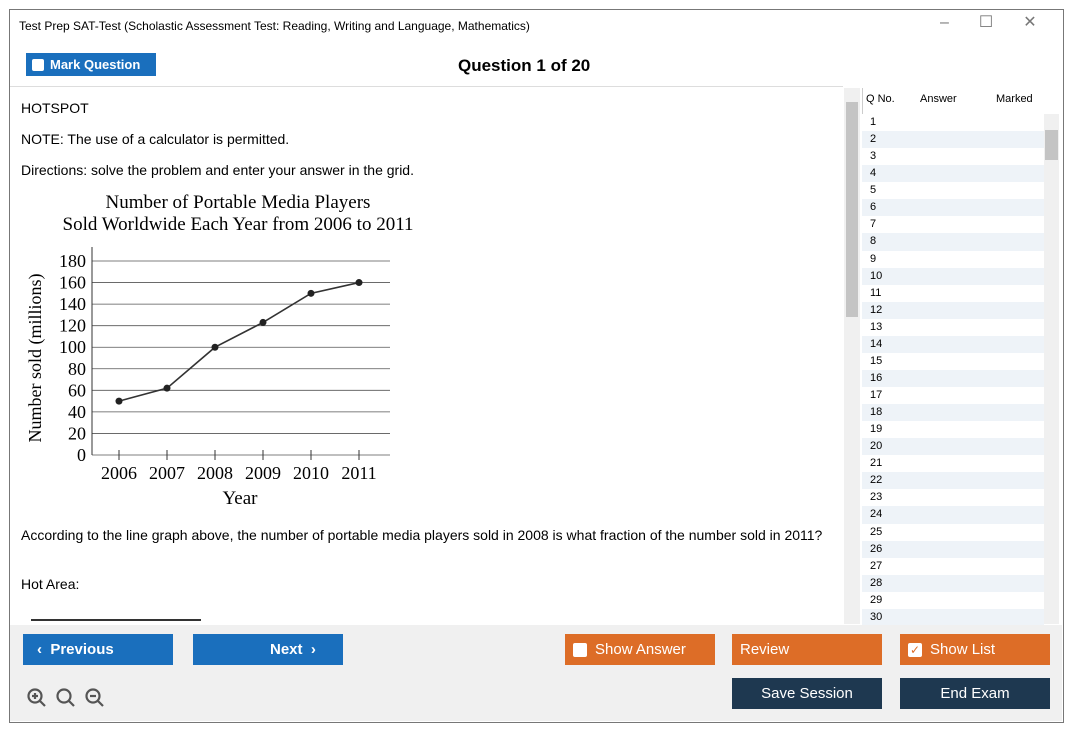 The width and height of the screenshot is (1075, 735). Describe the element at coordinates (536, 673) in the screenshot. I see `bottom-bar` at that location.